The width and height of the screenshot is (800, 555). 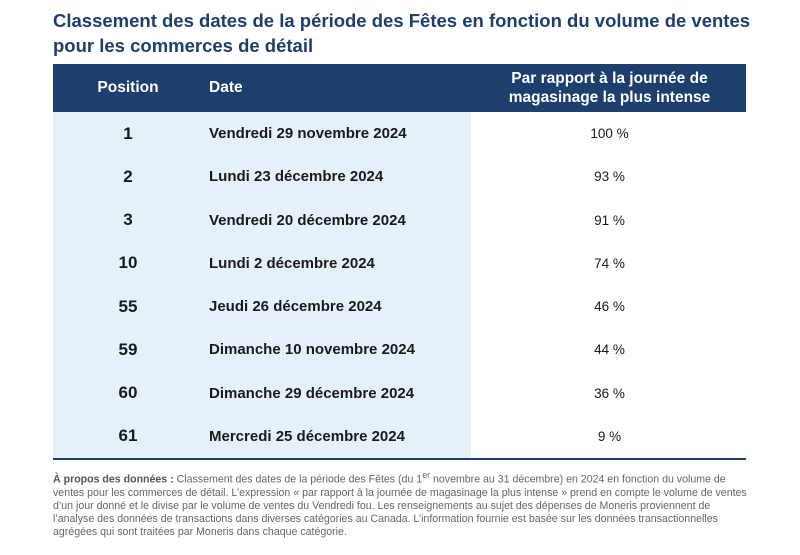 I want to click on table-row: 10 Lundi 2 décembre 2024 74 %, so click(x=399, y=263).